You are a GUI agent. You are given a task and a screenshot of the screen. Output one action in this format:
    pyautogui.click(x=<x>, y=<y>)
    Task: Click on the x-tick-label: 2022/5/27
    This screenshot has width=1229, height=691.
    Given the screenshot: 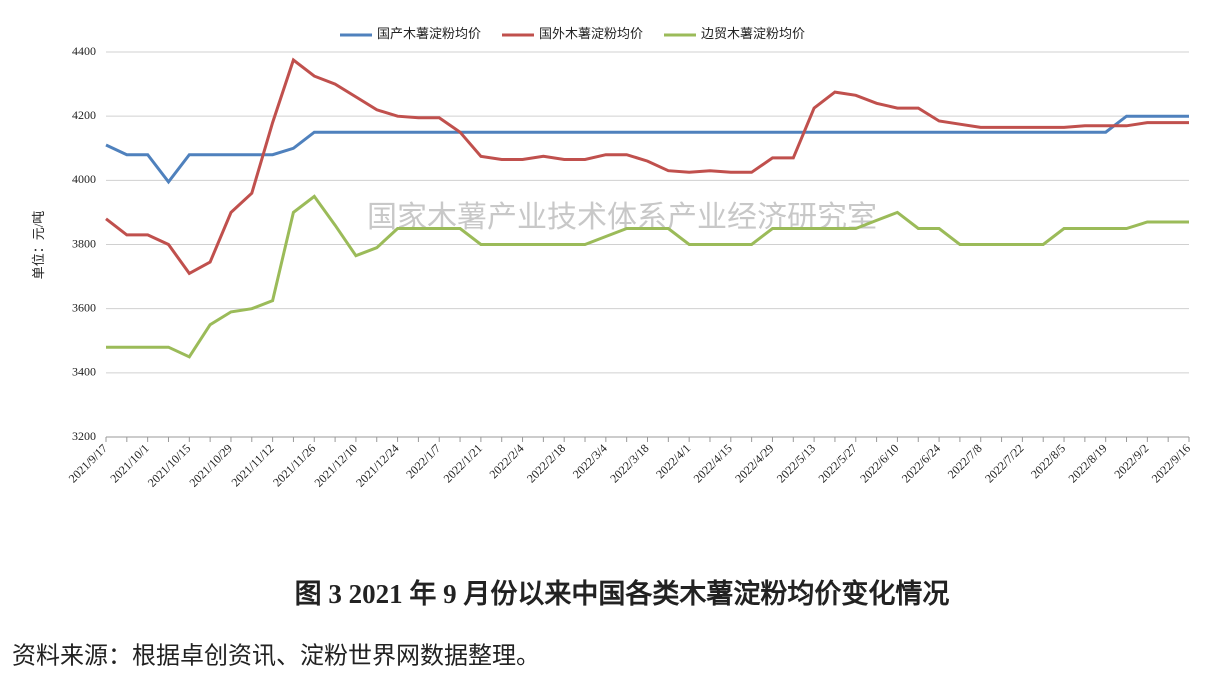 What is the action you would take?
    pyautogui.click(x=838, y=463)
    